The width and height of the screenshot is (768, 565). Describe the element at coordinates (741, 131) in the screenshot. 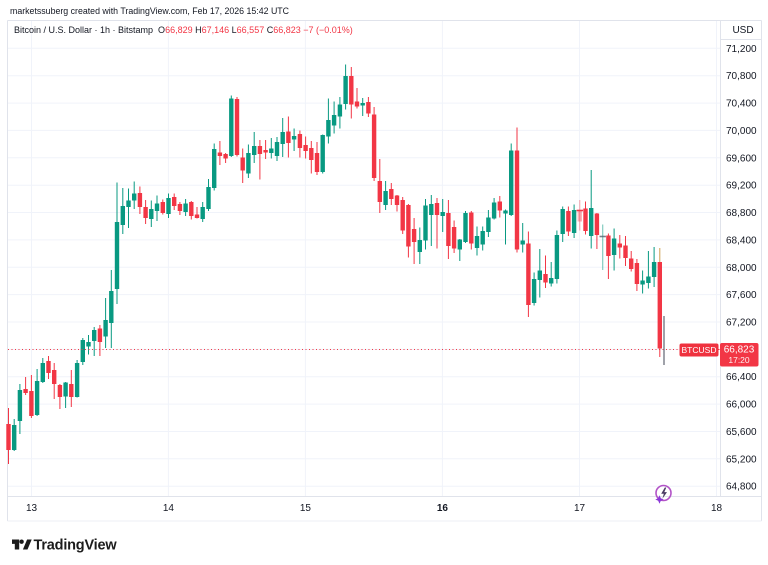

I see `svg-text: 70,000` at that location.